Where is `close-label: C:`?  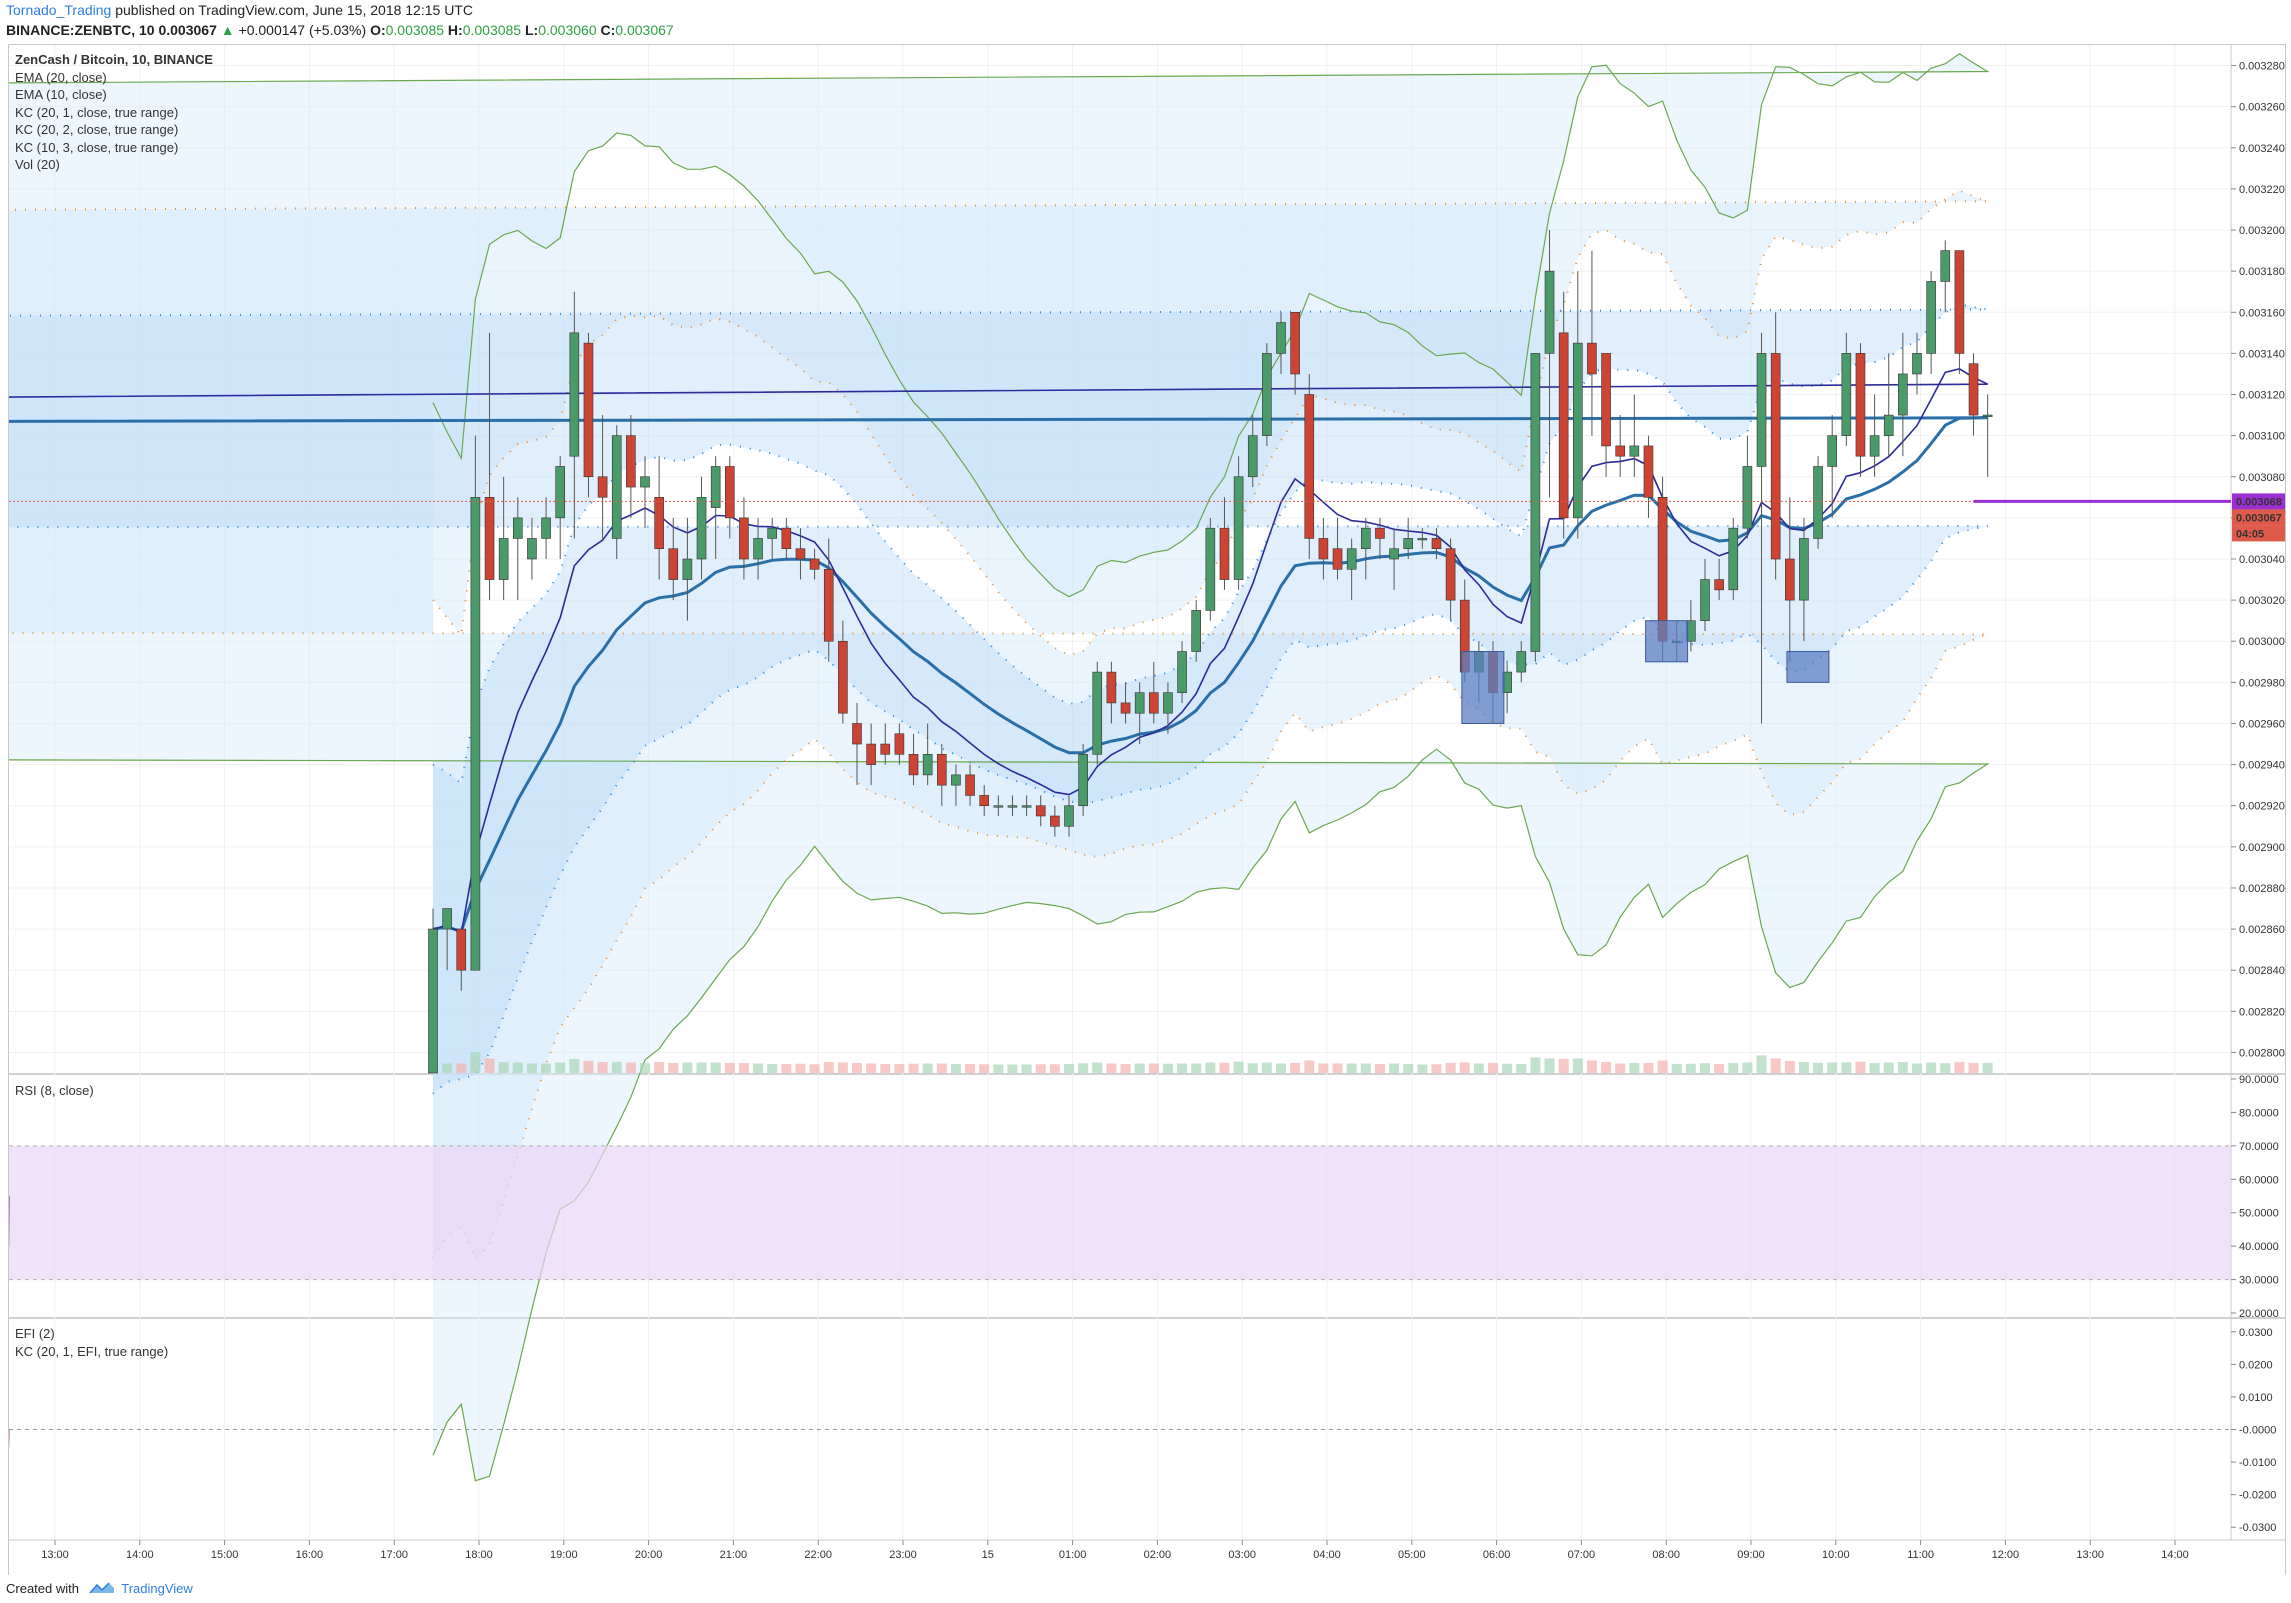 close-label: C: is located at coordinates (608, 30).